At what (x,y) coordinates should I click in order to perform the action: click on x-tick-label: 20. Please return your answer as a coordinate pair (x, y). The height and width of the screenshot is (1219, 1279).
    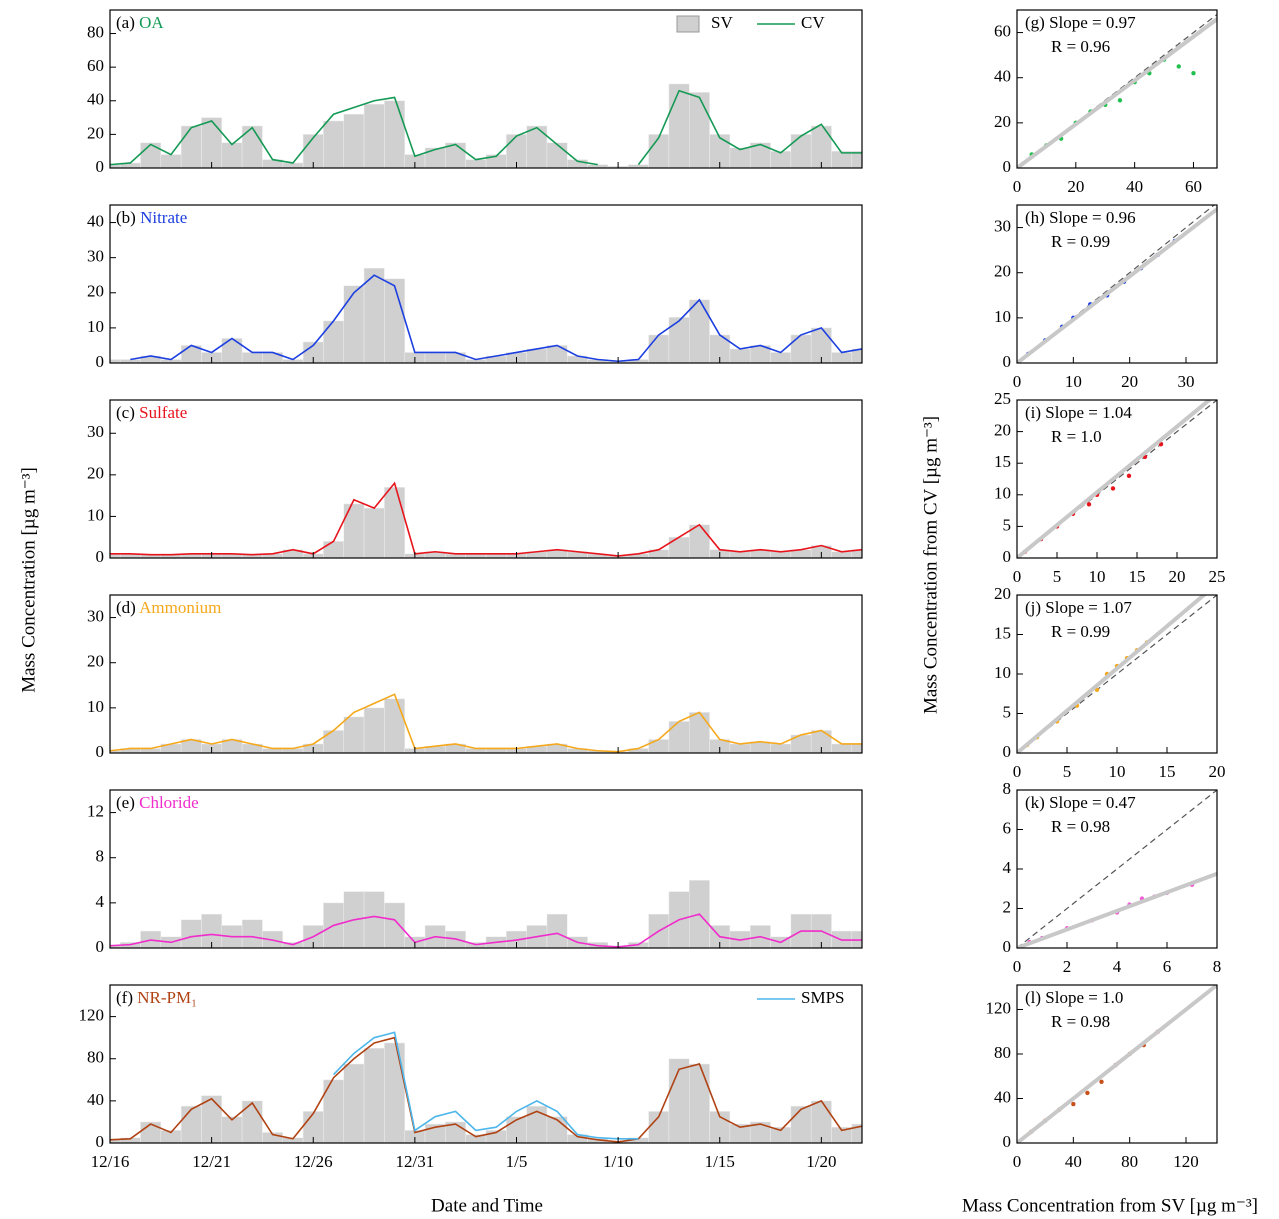
    Looking at the image, I should click on (1217, 771).